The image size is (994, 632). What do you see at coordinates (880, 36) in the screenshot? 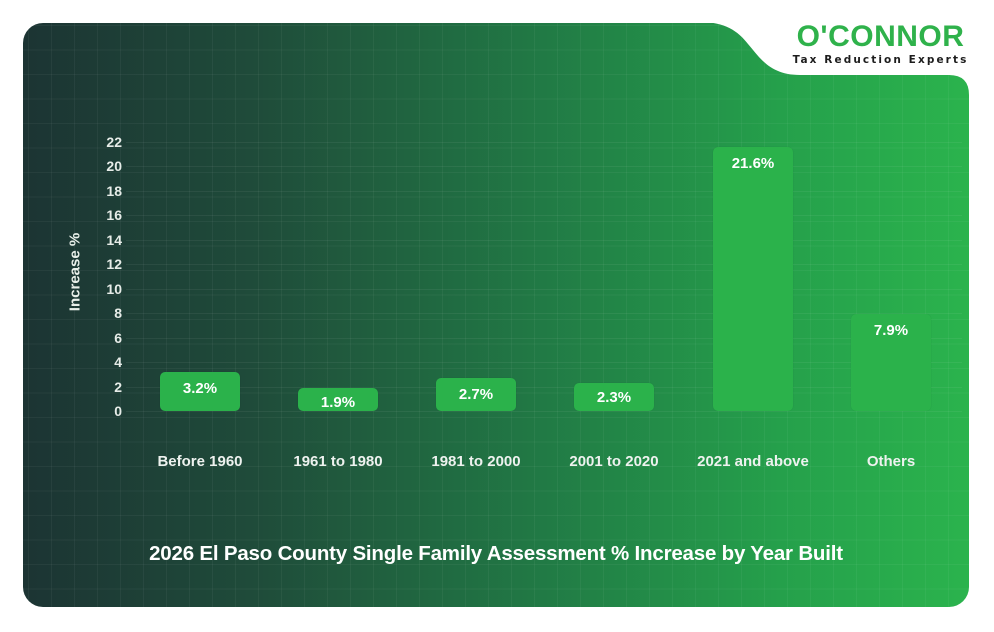
I see `brand-name: O'CONNOR` at bounding box center [880, 36].